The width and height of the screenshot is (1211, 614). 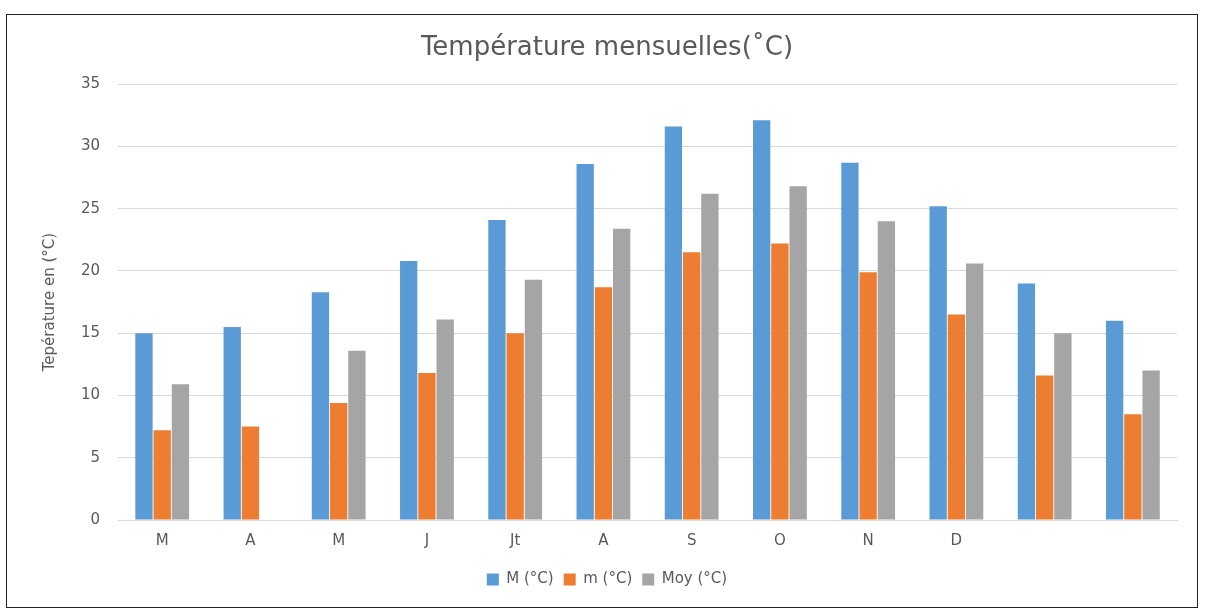 What do you see at coordinates (90, 332) in the screenshot?
I see `y-tick-label: 15` at bounding box center [90, 332].